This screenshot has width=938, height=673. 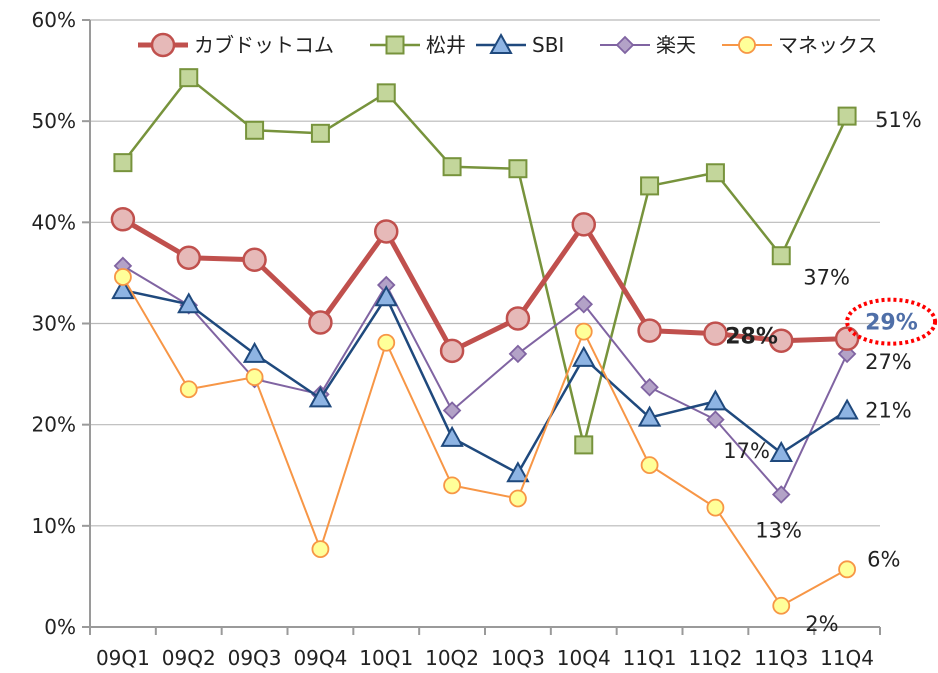 What do you see at coordinates (648, 45) in the screenshot?
I see `legend-entry: 楽天` at bounding box center [648, 45].